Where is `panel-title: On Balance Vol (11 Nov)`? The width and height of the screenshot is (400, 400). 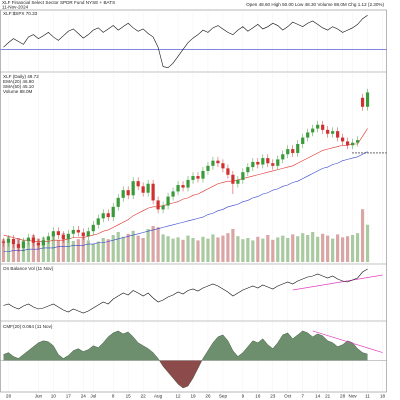
panel-title: On Balance Vol (11 Nov) is located at coordinates (28, 268).